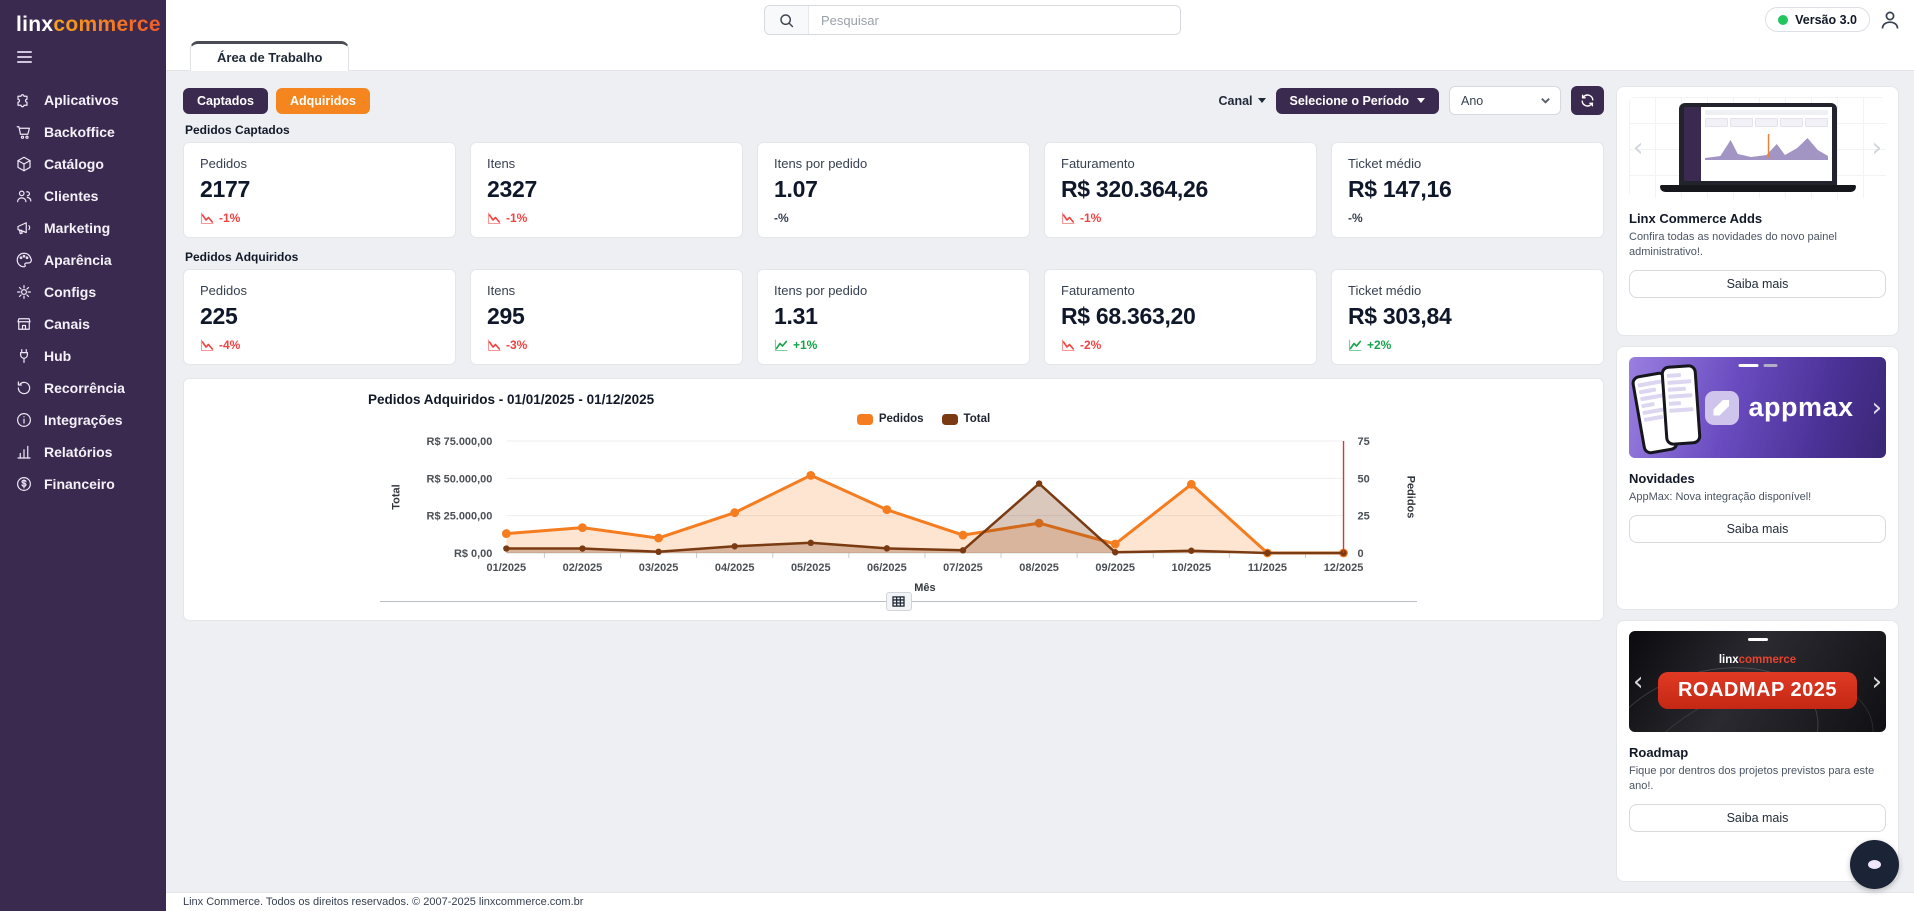  What do you see at coordinates (83, 196) in the screenshot?
I see `sidebar-item-clientes: Clientes` at bounding box center [83, 196].